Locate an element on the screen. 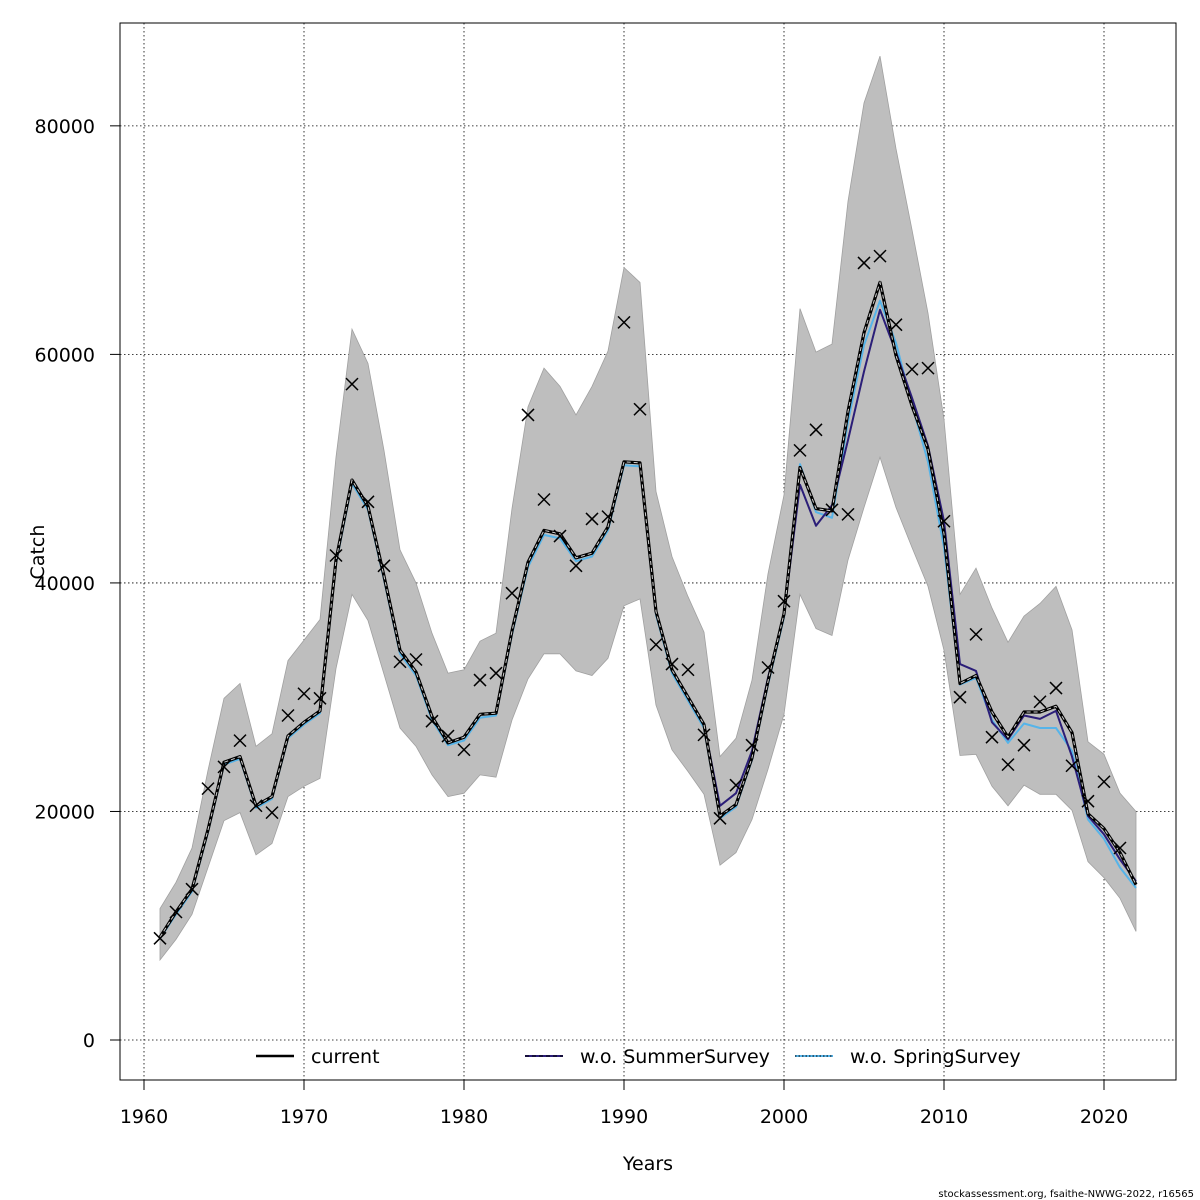  legend-label: current is located at coordinates (345, 1057).